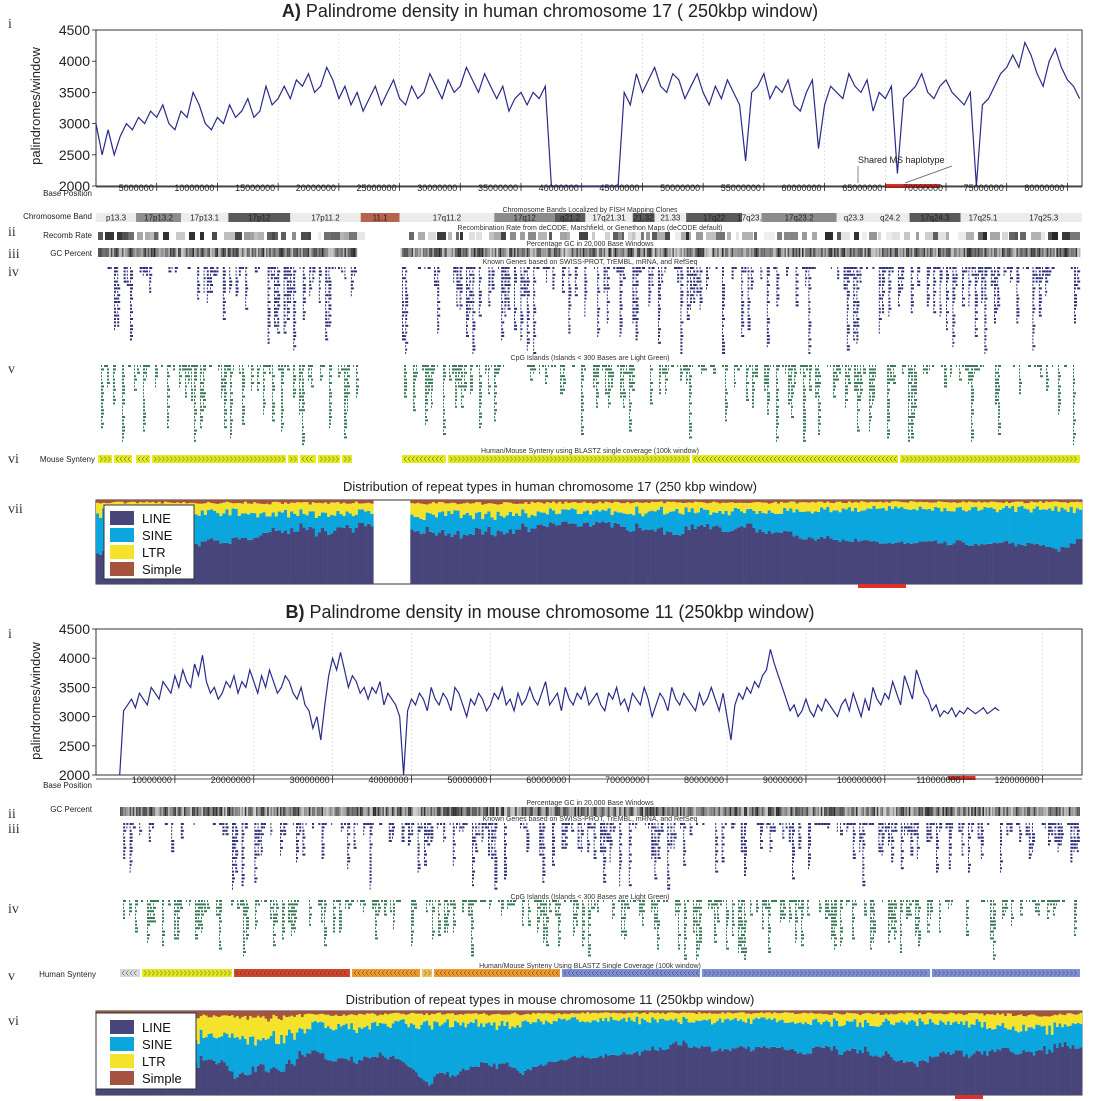 The image size is (1101, 1101). What do you see at coordinates (559, 188) in the screenshot?
I see `a-x-tick-label: 40000000` at bounding box center [559, 188].